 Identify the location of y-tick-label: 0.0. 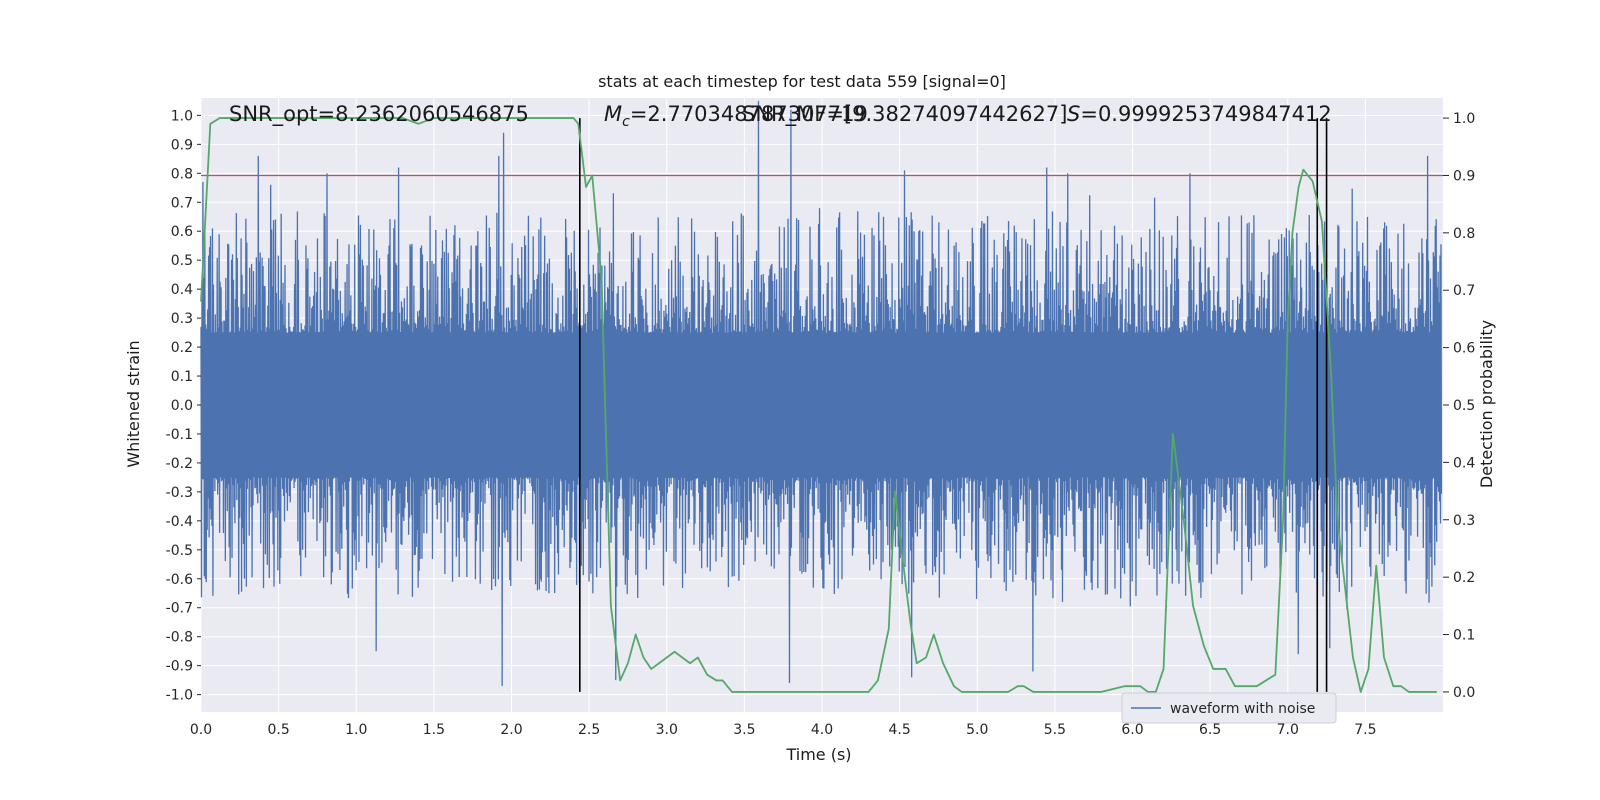
(182, 406).